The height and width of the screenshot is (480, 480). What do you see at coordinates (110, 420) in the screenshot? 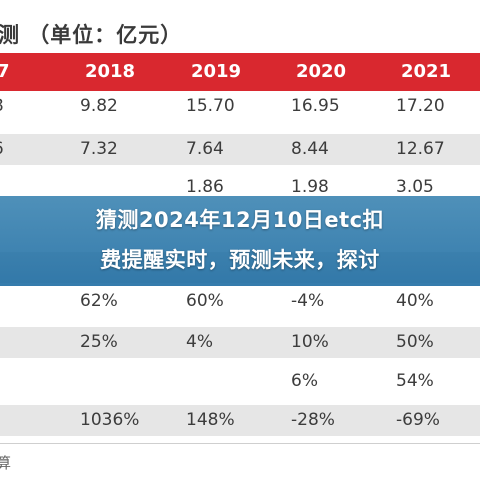
I see `table-cell: 1036%` at bounding box center [110, 420].